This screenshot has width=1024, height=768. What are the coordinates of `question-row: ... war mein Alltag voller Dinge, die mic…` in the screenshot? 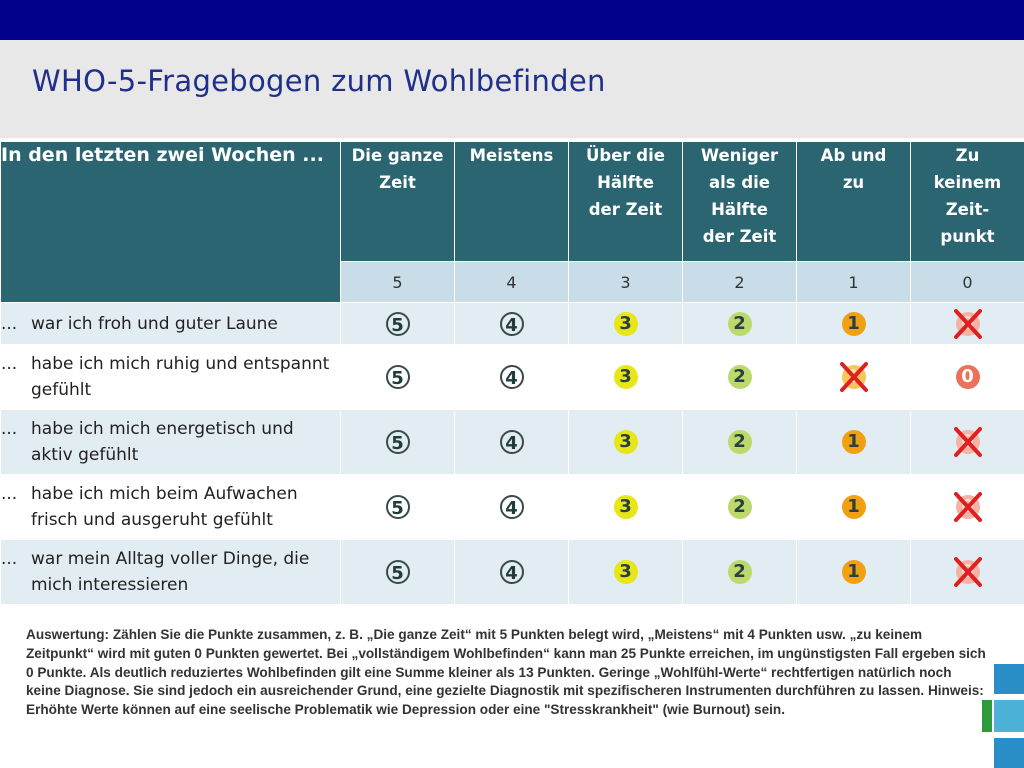 It's located at (512, 572).